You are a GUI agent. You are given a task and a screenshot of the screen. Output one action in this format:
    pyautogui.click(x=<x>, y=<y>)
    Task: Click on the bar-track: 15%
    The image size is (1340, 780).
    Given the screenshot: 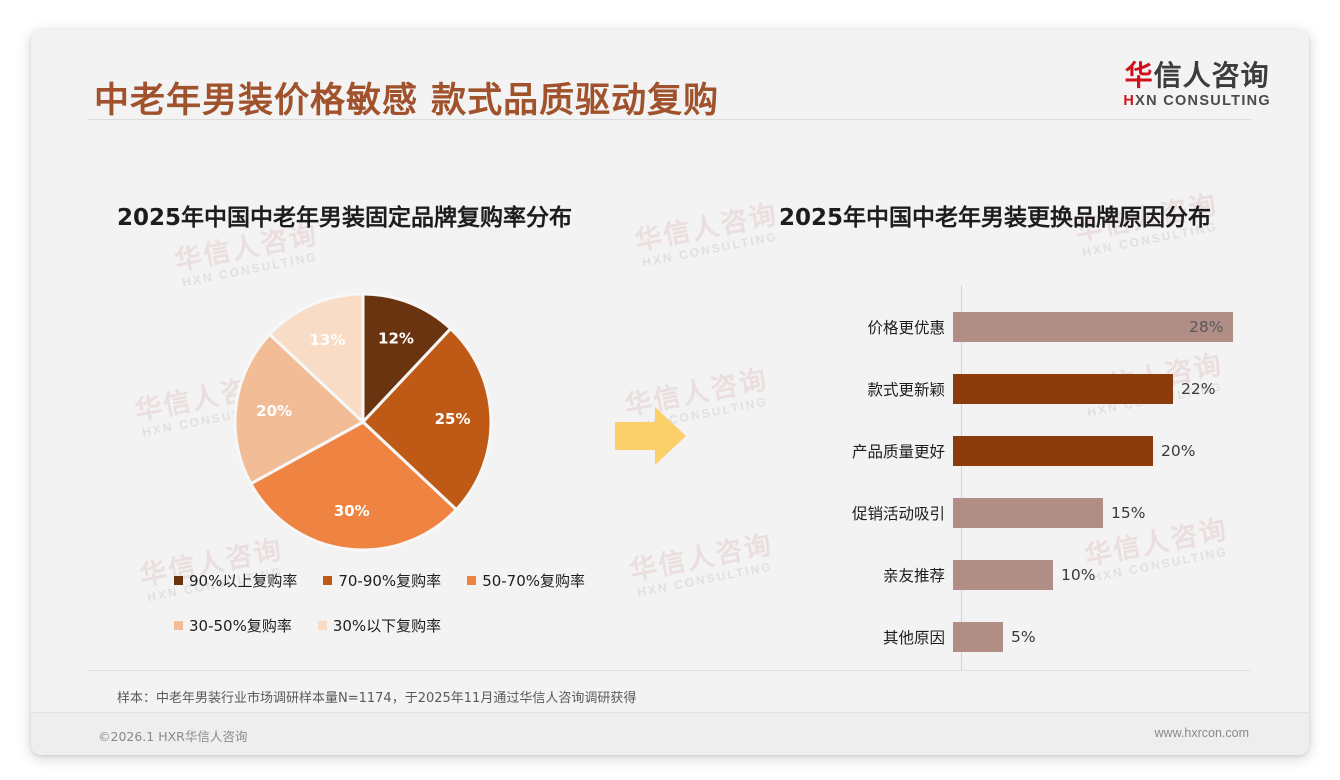 What is the action you would take?
    pyautogui.click(x=1122, y=513)
    